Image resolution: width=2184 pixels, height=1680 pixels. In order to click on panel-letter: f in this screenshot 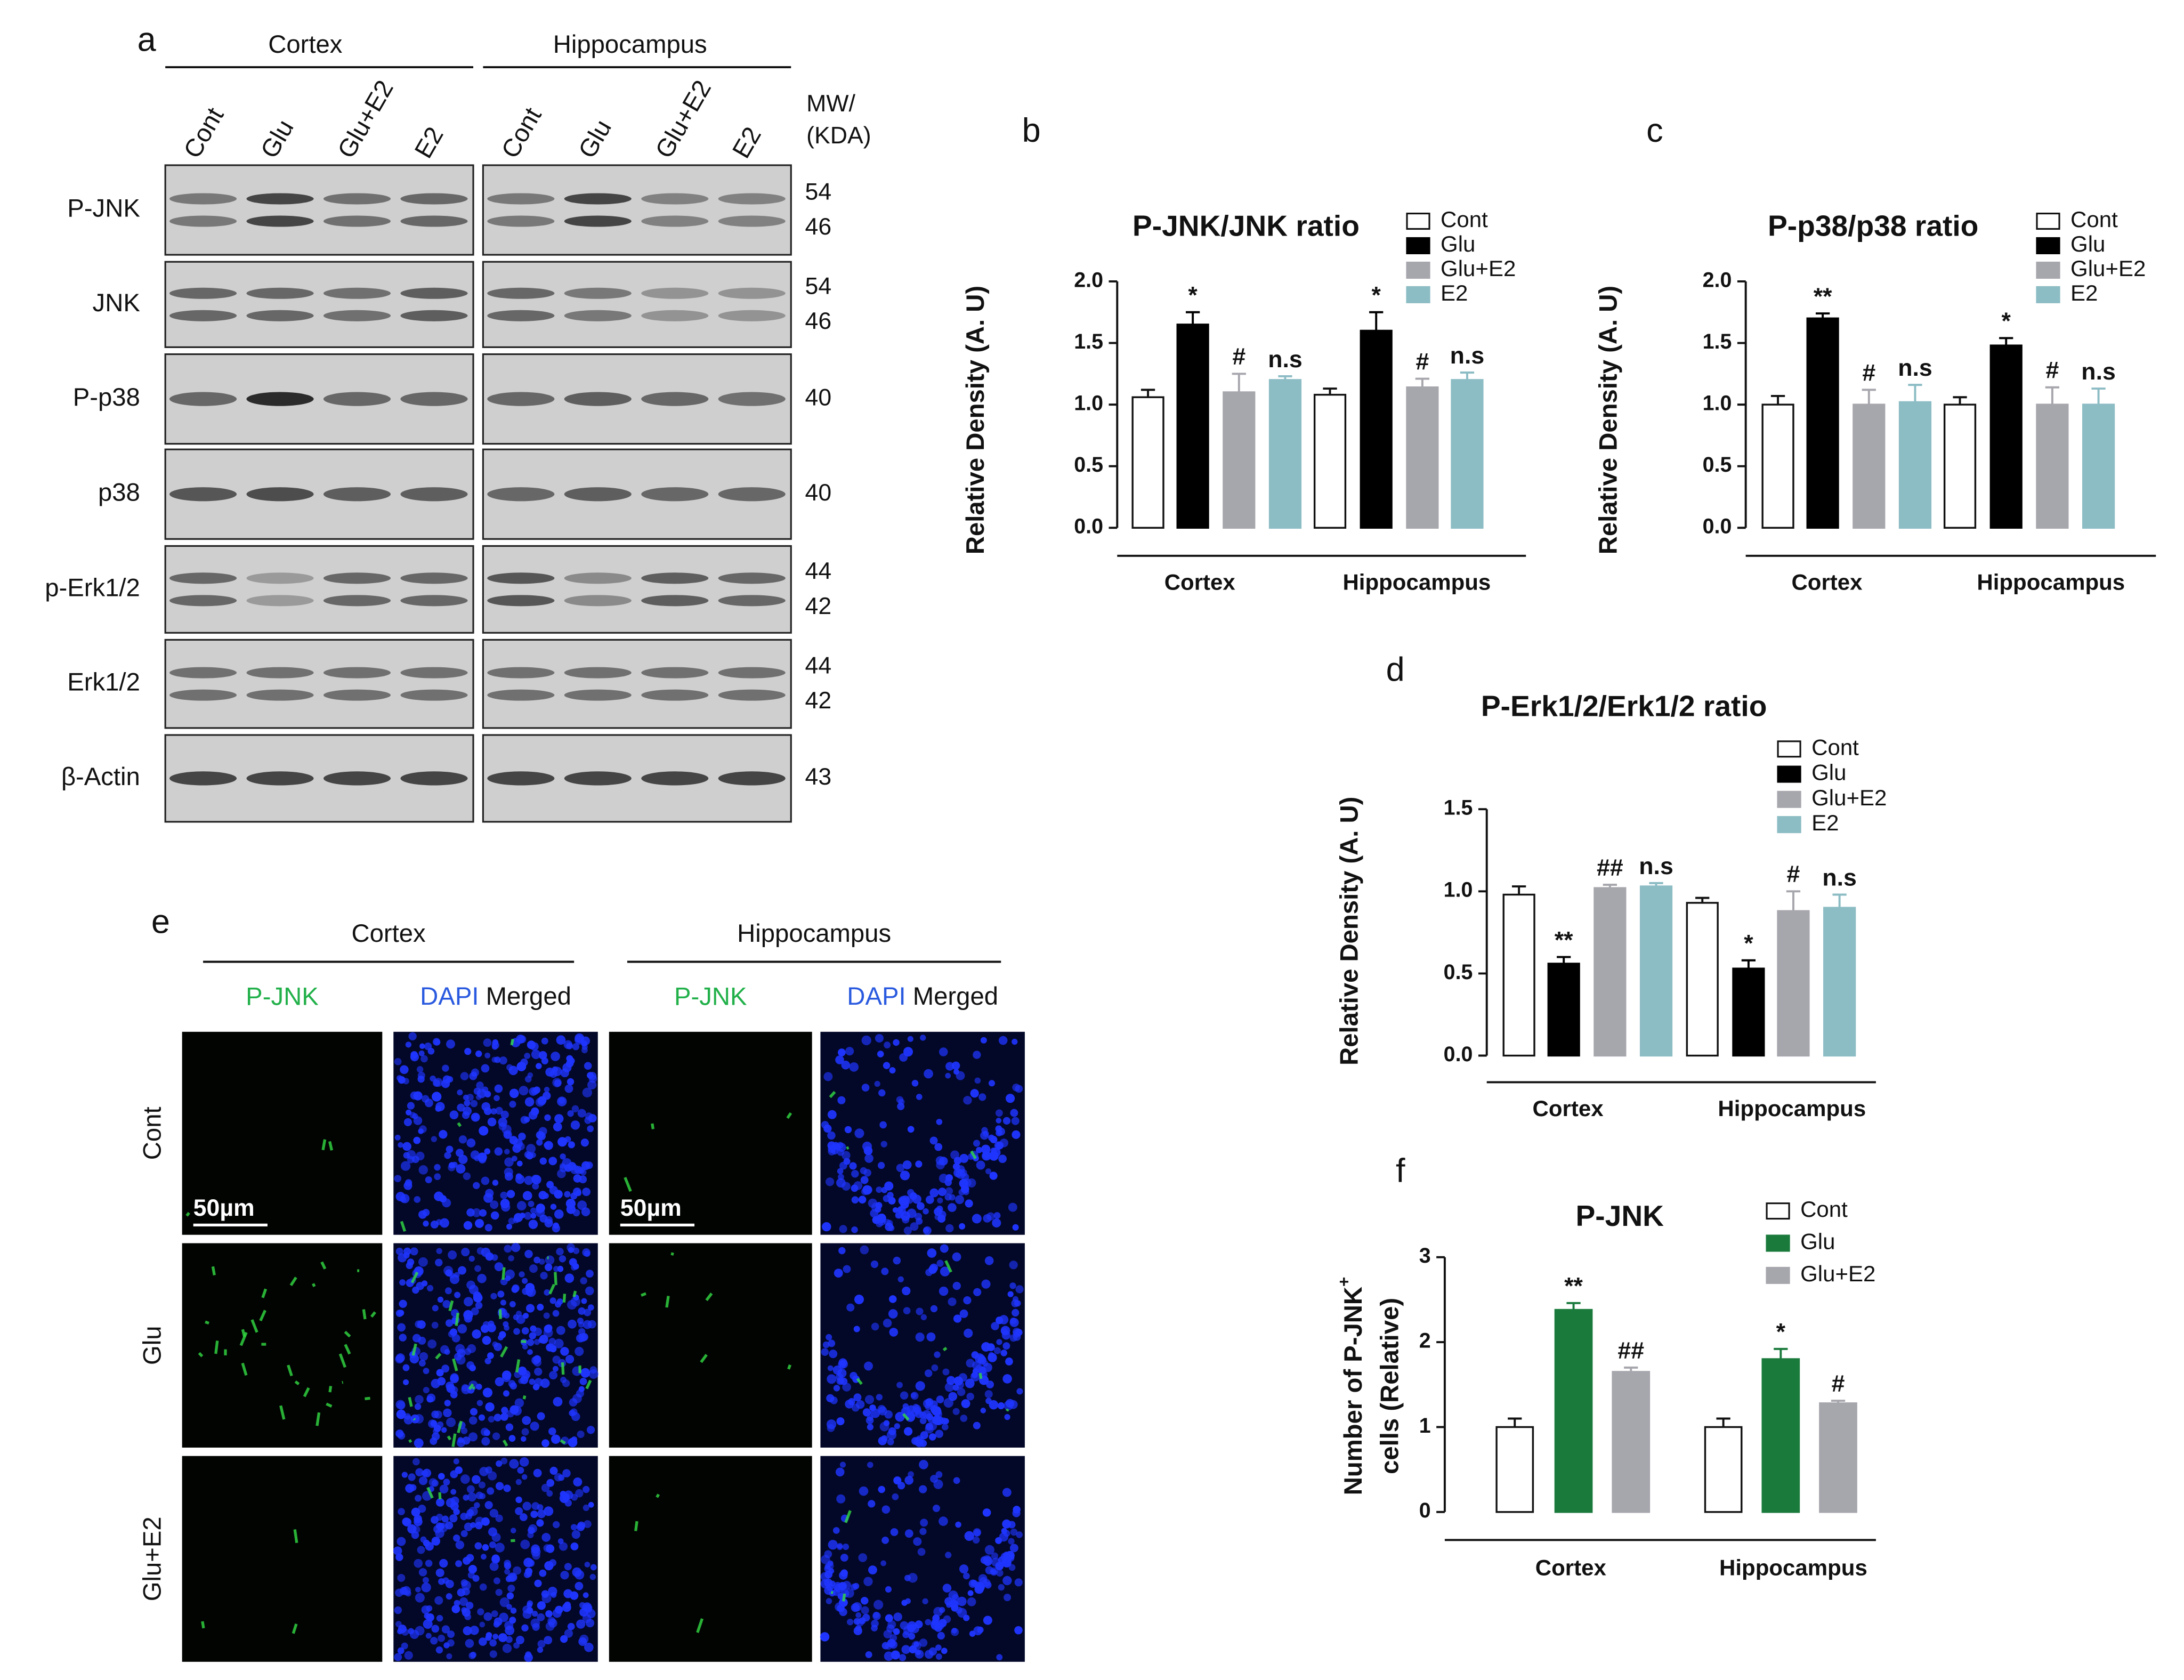, I will do `click(1401, 1171)`.